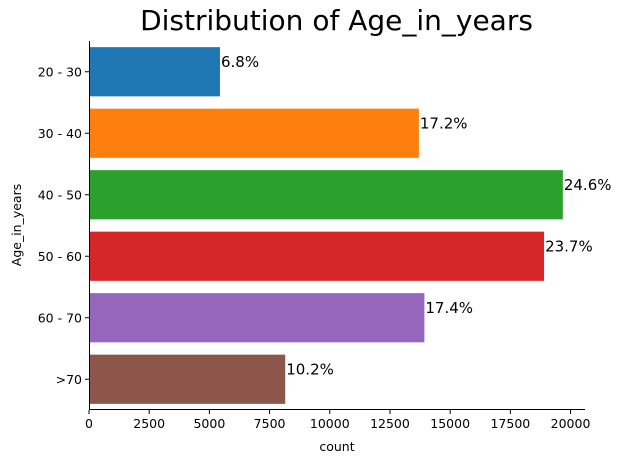 This screenshot has height=464, width=623. I want to click on x-ticks-layer: 0 2500 5000 7500 10000 12500 15000 17500 20000, so click(337, 420).